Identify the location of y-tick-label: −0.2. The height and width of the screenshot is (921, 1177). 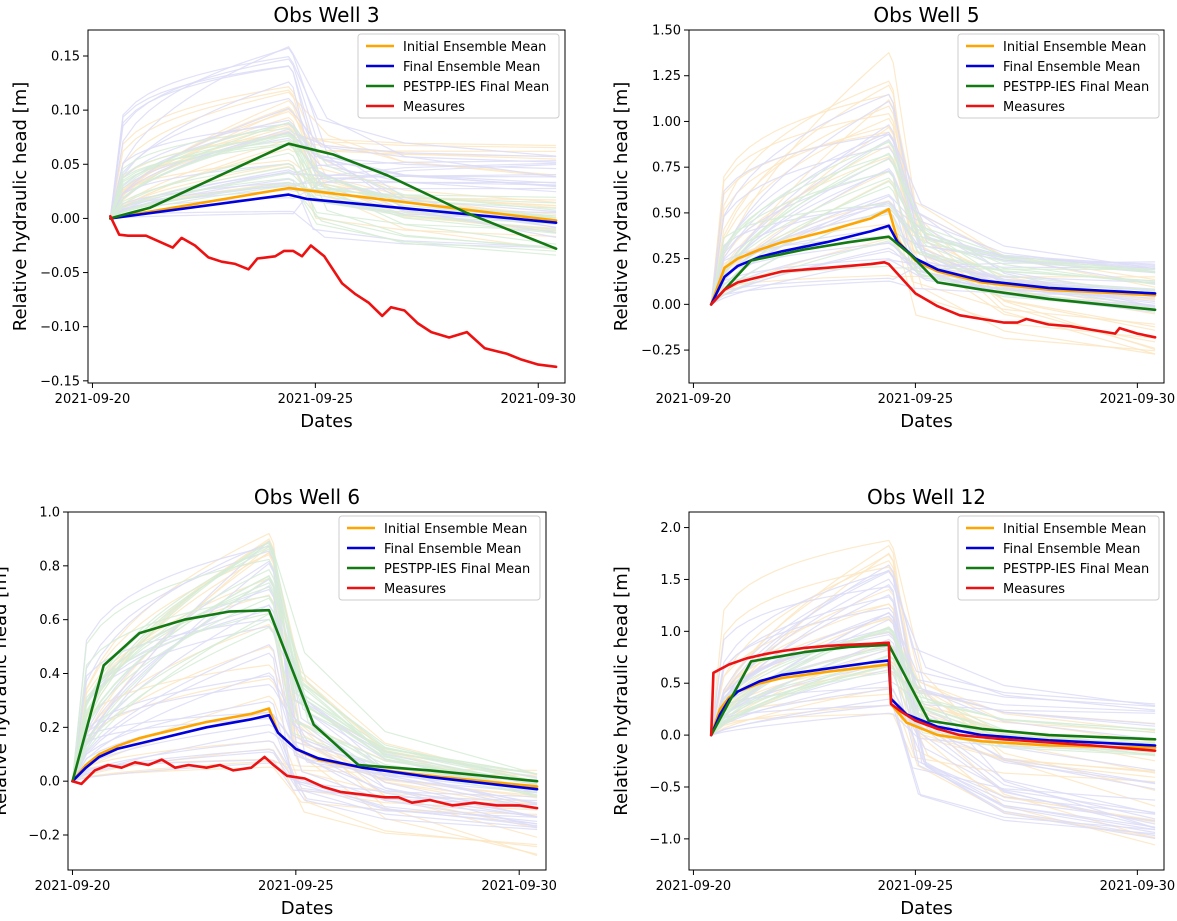
(44, 836).